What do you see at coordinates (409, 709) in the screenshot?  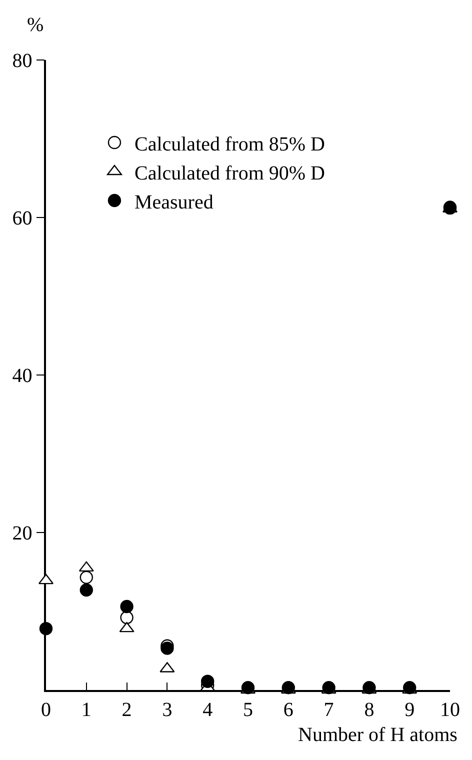 I see `x-tick-label: 9` at bounding box center [409, 709].